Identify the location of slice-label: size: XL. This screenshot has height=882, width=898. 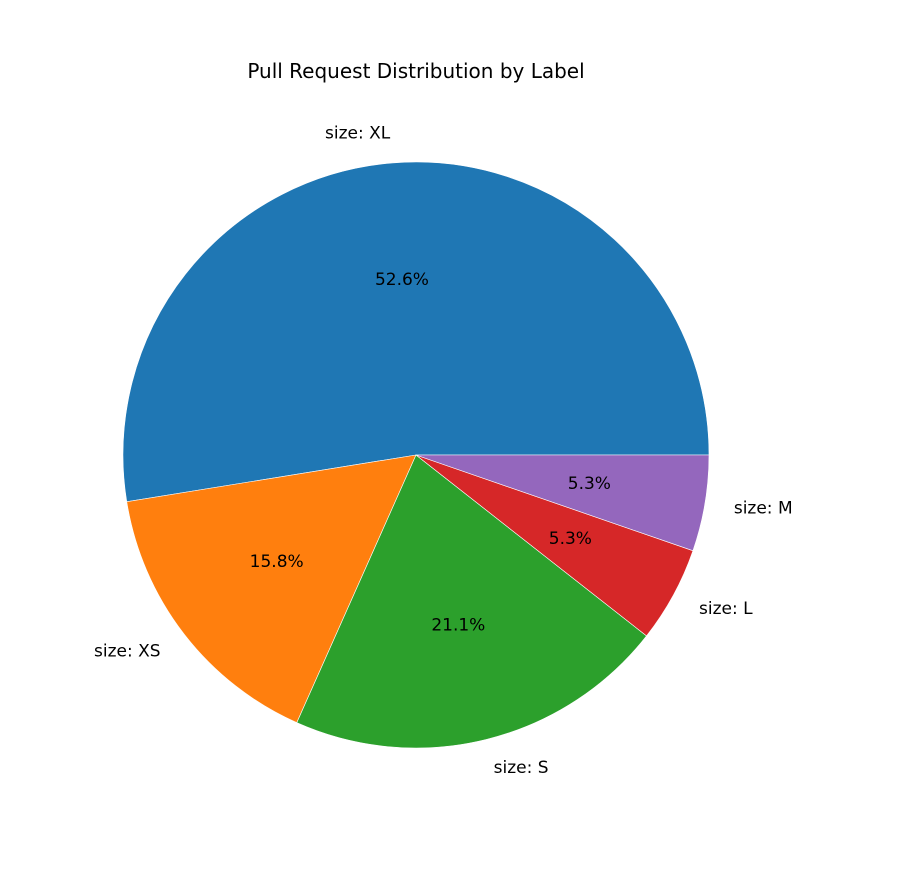
(358, 134).